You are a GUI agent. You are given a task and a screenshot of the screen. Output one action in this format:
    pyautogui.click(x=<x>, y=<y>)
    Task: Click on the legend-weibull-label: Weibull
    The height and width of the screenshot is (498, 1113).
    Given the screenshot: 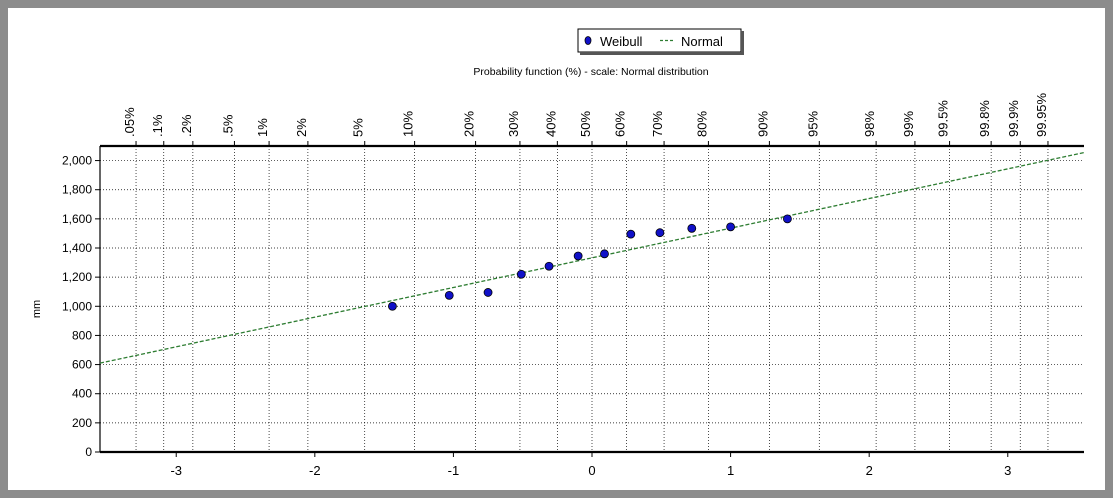 What is the action you would take?
    pyautogui.click(x=621, y=41)
    